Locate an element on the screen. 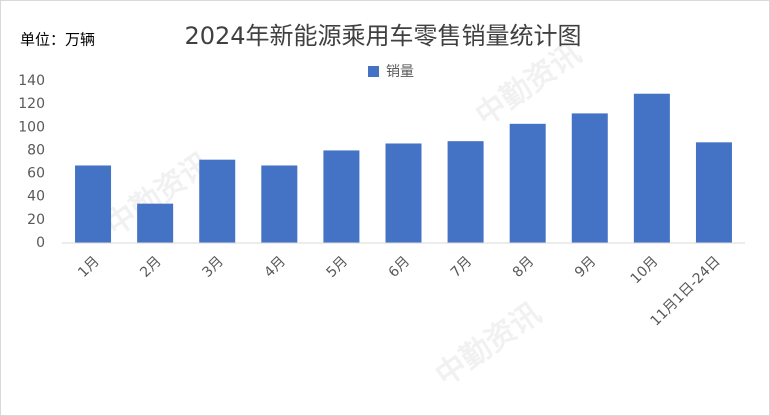 This screenshot has width=770, height=416. y-tick-label: 140 is located at coordinates (31, 81).